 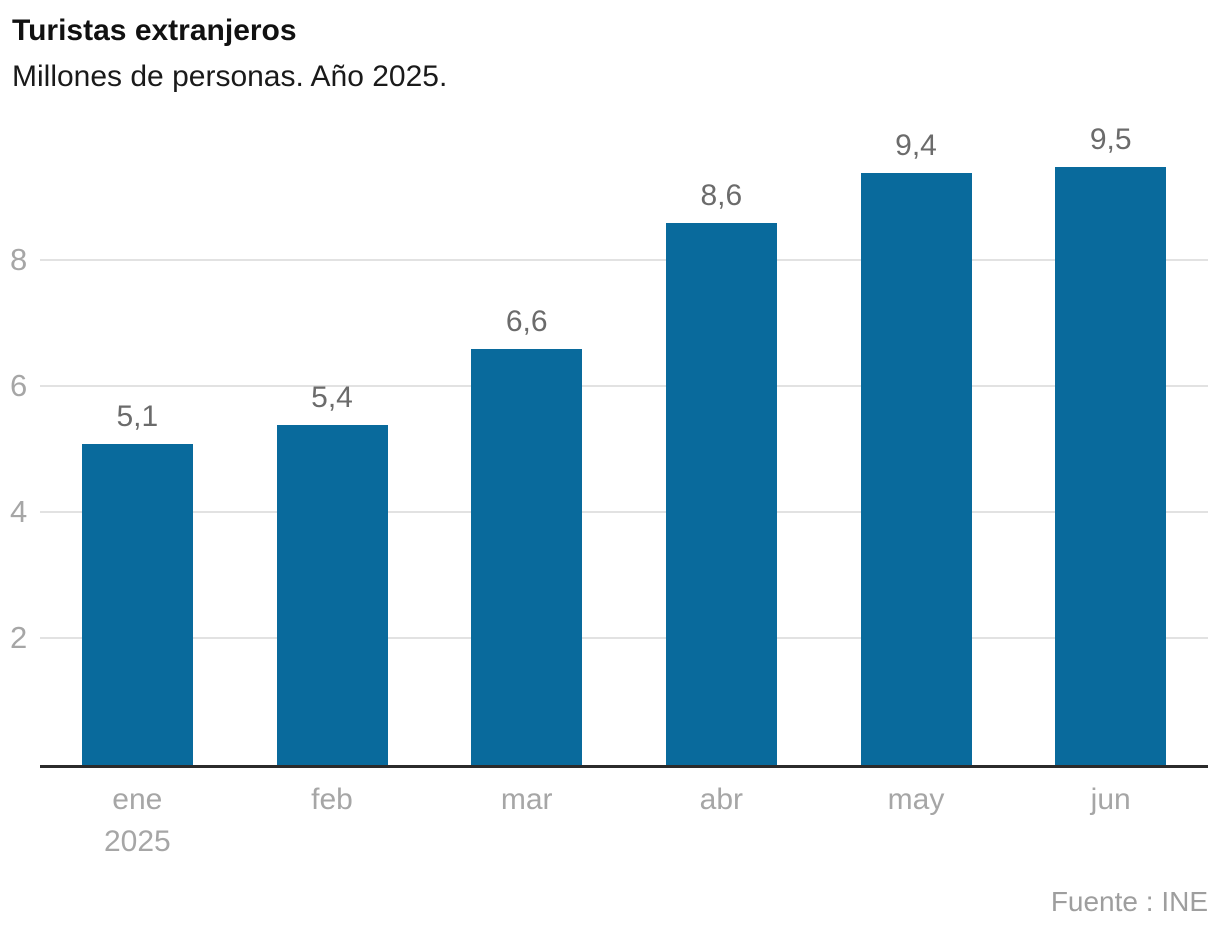 I want to click on y-tick-label-4: 4, so click(x=19, y=512).